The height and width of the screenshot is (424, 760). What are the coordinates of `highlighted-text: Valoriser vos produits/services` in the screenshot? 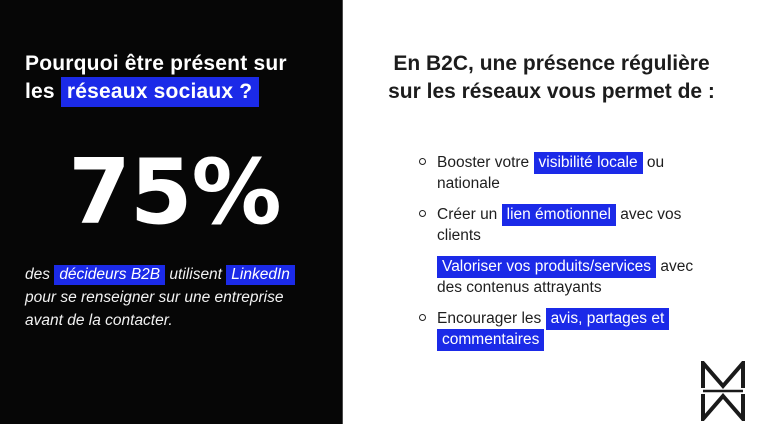 It's located at (547, 267).